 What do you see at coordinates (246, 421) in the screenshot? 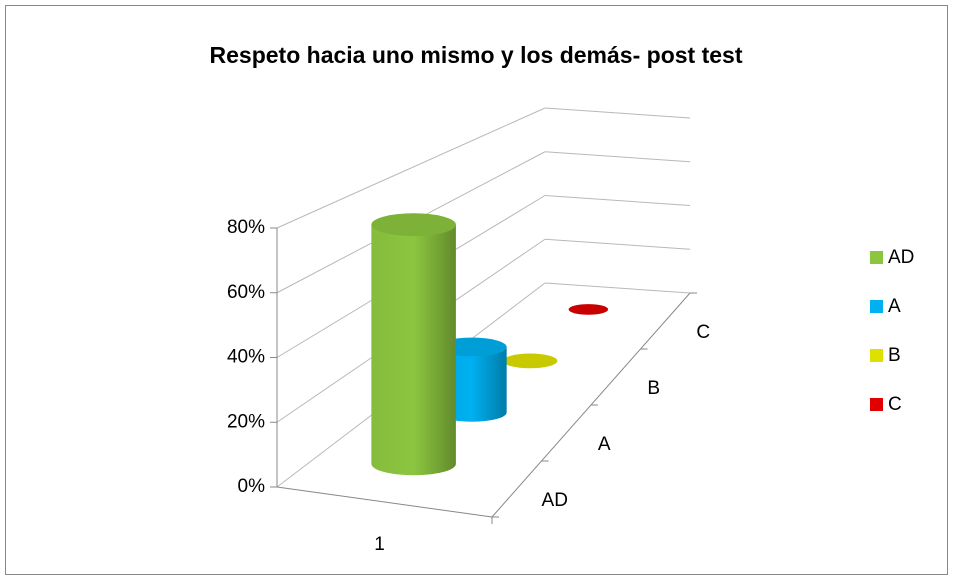
I see `y-tick-label: 20%` at bounding box center [246, 421].